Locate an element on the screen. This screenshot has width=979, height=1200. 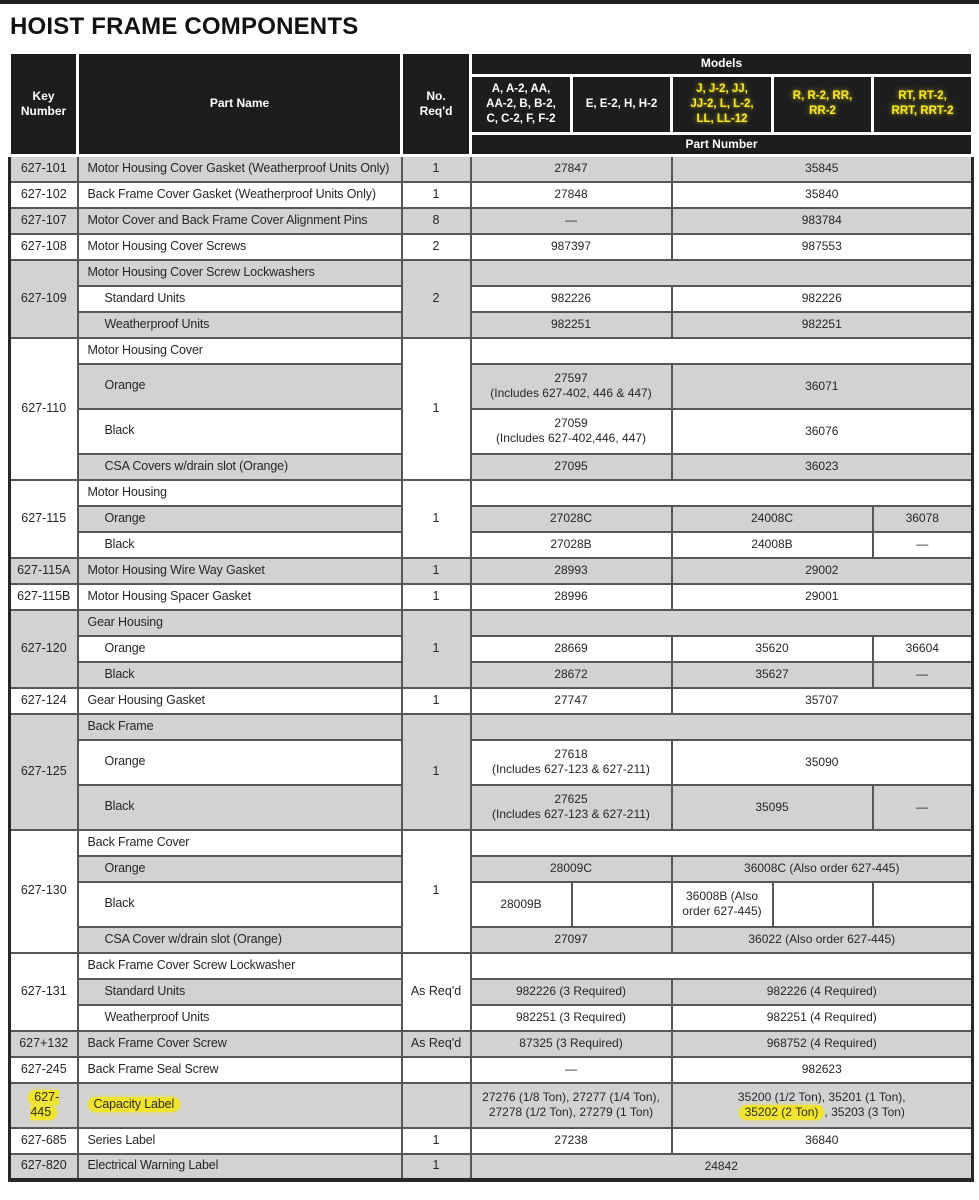
part-number-cell: 27238 is located at coordinates (571, 1140).